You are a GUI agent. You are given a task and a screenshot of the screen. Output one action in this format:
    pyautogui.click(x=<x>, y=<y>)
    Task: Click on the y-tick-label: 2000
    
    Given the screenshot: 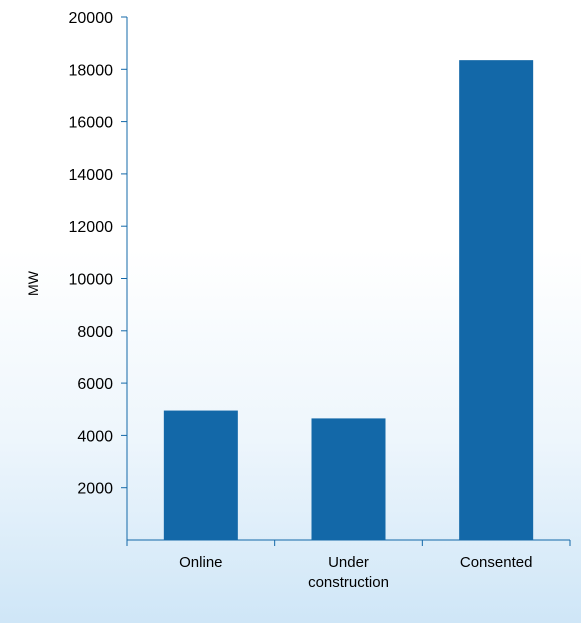 What is the action you would take?
    pyautogui.click(x=95, y=489)
    